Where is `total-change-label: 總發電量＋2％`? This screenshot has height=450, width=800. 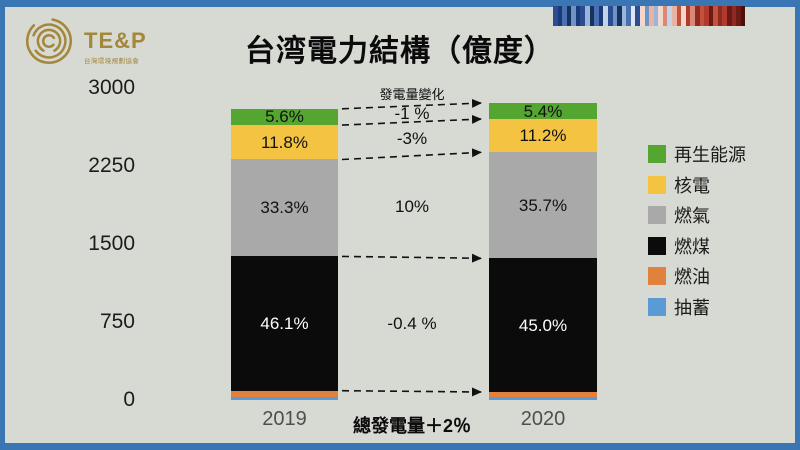 total-change-label: 總發電量＋2％ is located at coordinates (412, 426).